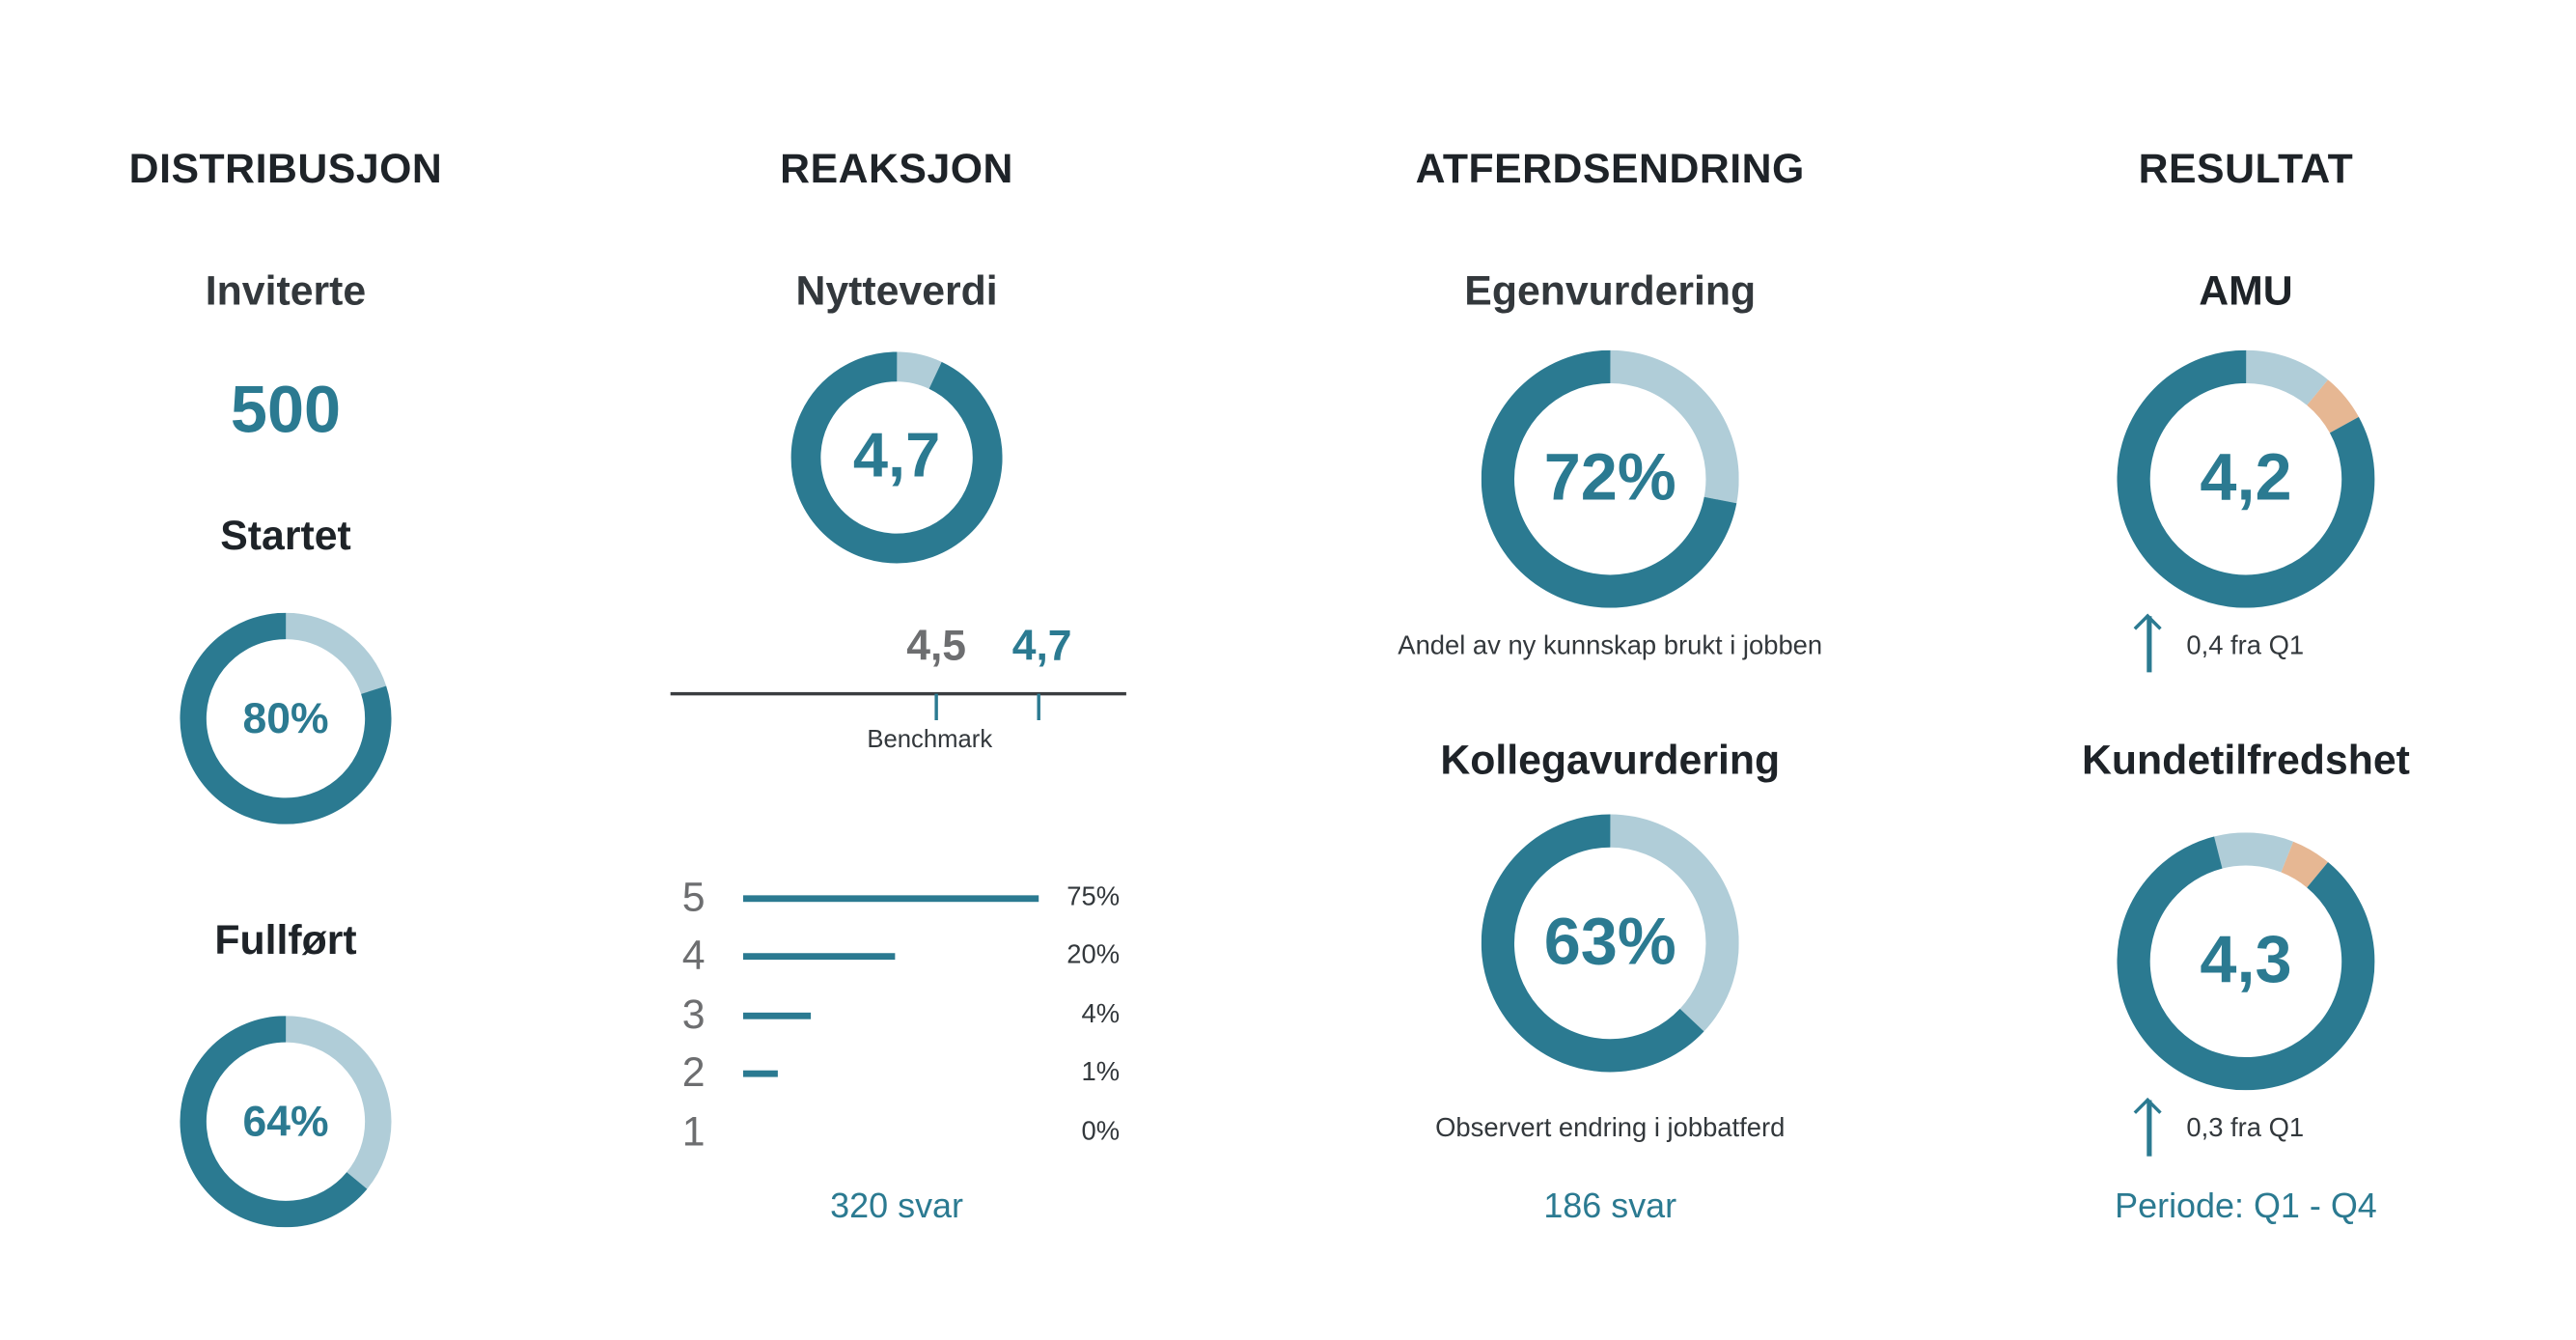  Describe the element at coordinates (285, 536) in the screenshot. I see `started-label: Startet` at that location.